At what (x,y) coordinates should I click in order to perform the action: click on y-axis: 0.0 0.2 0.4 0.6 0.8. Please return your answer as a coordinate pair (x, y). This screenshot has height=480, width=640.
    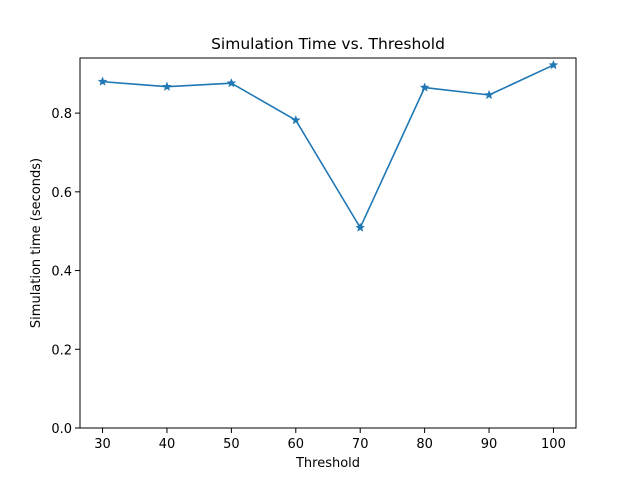
    Looking at the image, I should click on (65, 272).